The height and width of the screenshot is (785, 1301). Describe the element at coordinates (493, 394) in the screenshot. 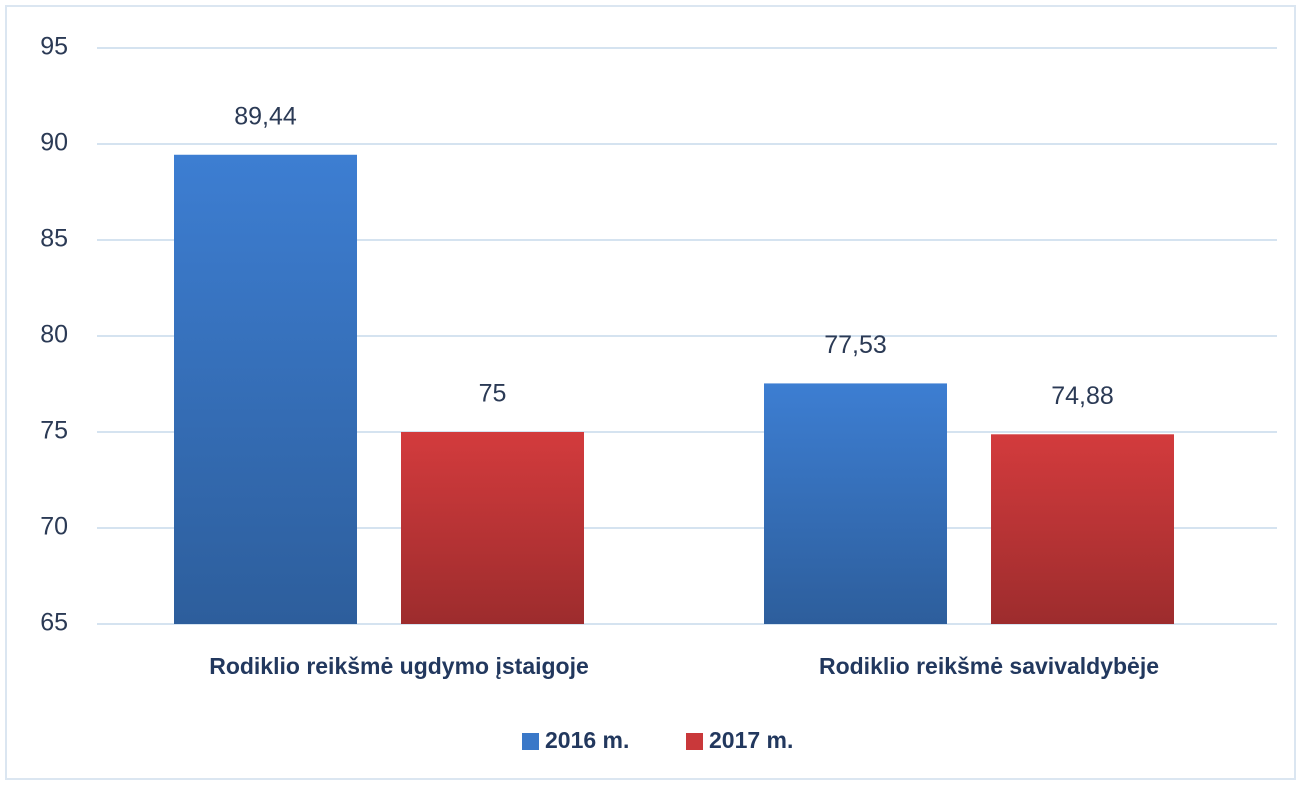

I see `data-label: 75` at that location.